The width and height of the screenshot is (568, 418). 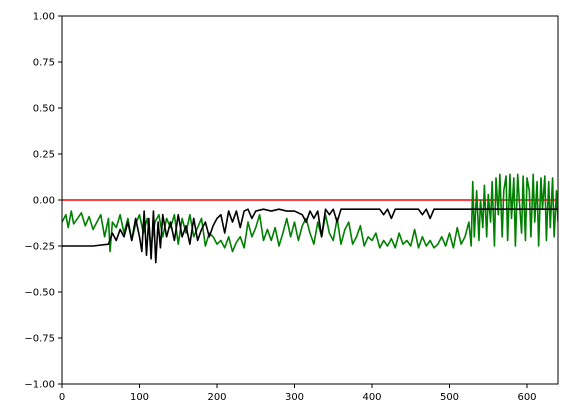 I want to click on y-tick-label: 0.25, so click(x=44, y=155).